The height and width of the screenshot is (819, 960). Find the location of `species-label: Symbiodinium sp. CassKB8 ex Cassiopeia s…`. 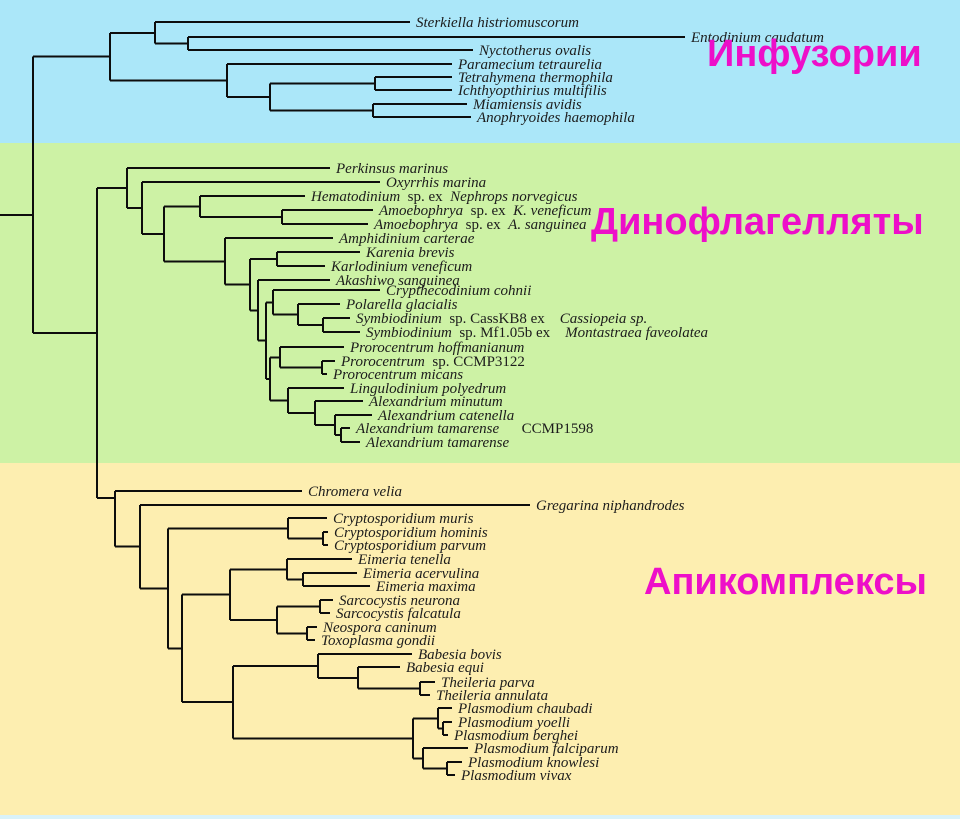

species-label: Symbiodinium sp. CassKB8 ex Cassiopeia s… is located at coordinates (501, 319).